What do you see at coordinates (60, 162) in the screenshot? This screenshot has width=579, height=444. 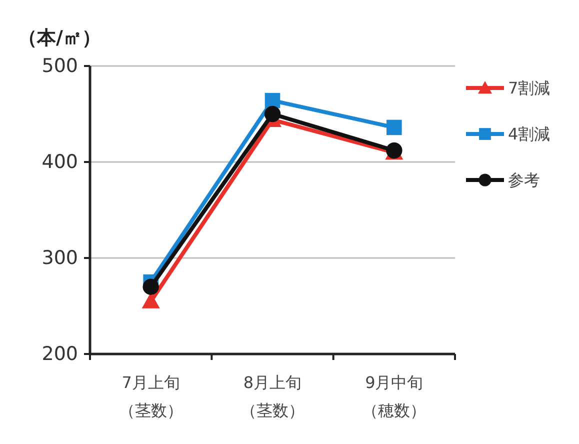 I see `y-tick-label: 400` at bounding box center [60, 162].